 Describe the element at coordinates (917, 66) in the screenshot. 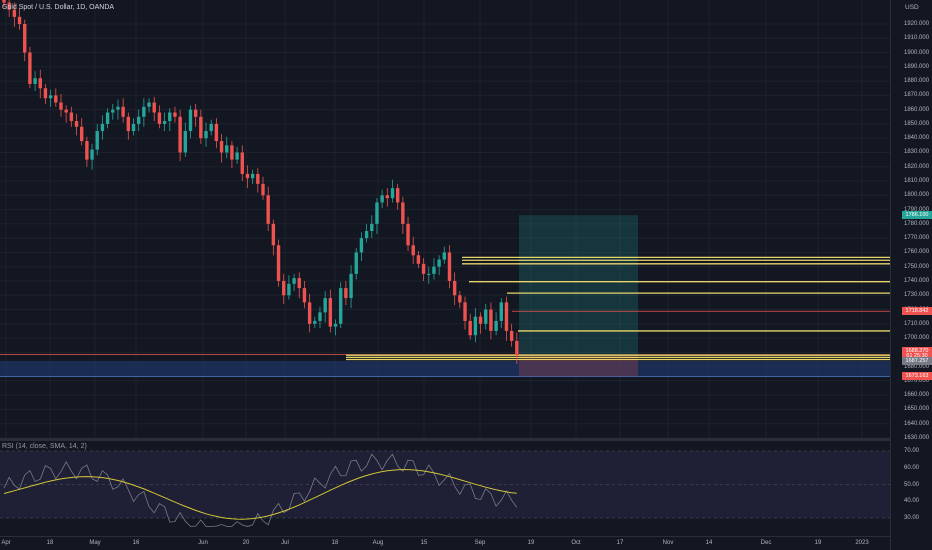

I see `price-tick: 1890.000` at that location.